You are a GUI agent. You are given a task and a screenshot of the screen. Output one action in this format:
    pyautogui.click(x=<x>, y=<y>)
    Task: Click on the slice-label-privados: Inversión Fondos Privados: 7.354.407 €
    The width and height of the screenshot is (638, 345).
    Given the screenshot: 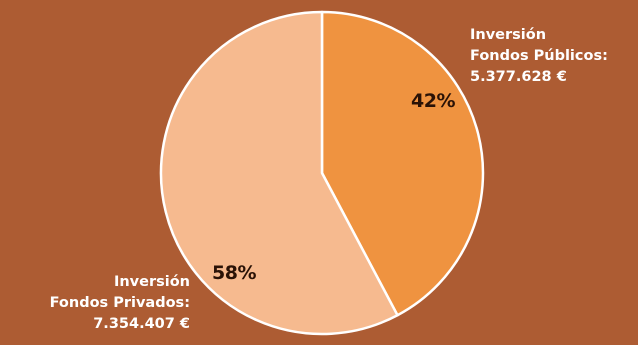 What is the action you would take?
    pyautogui.click(x=101, y=303)
    